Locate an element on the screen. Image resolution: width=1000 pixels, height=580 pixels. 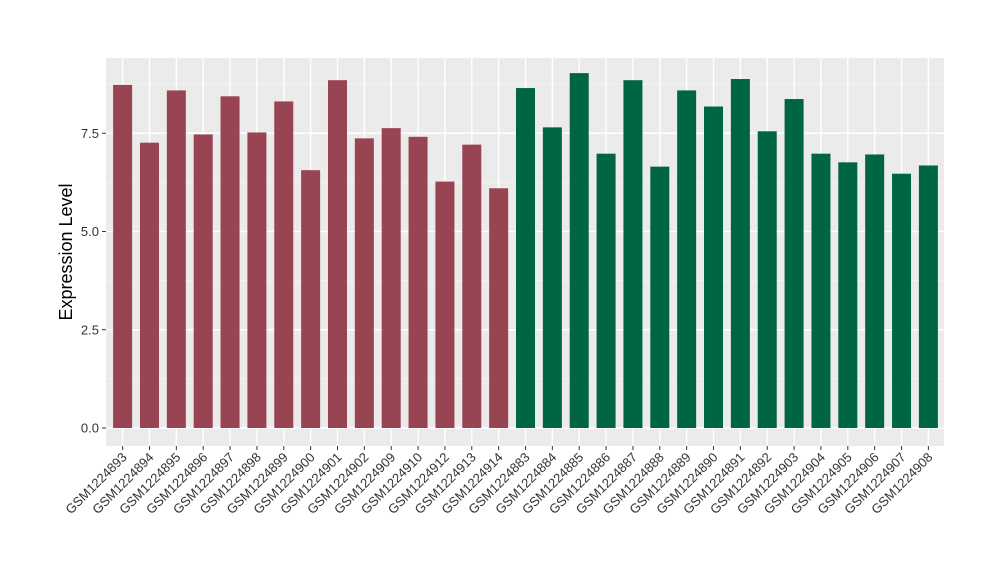
bar-GSM1224899 is located at coordinates (284, 265).